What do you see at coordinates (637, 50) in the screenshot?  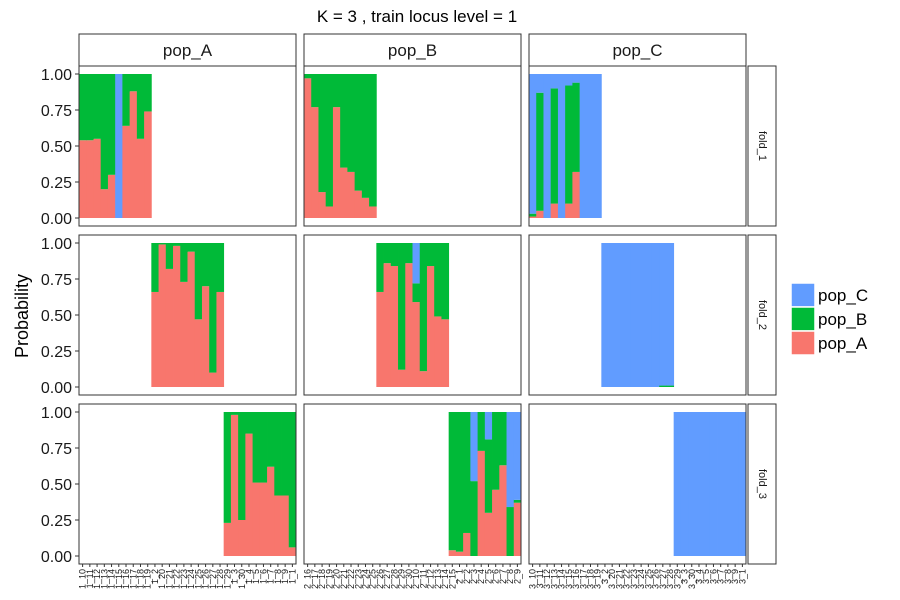 I see `column-strip-label: pop_C` at bounding box center [637, 50].